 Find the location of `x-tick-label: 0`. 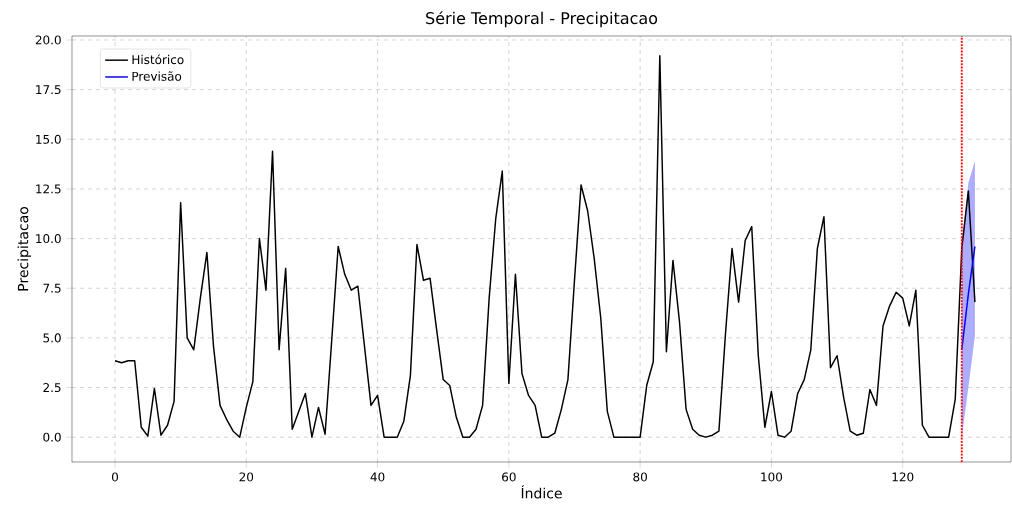

x-tick-label: 0 is located at coordinates (115, 477).